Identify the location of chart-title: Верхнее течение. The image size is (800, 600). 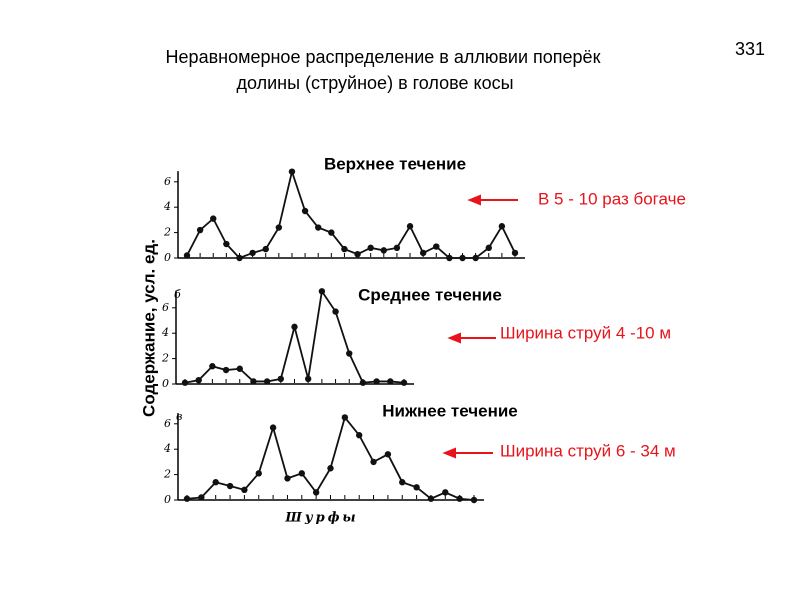
(395, 163).